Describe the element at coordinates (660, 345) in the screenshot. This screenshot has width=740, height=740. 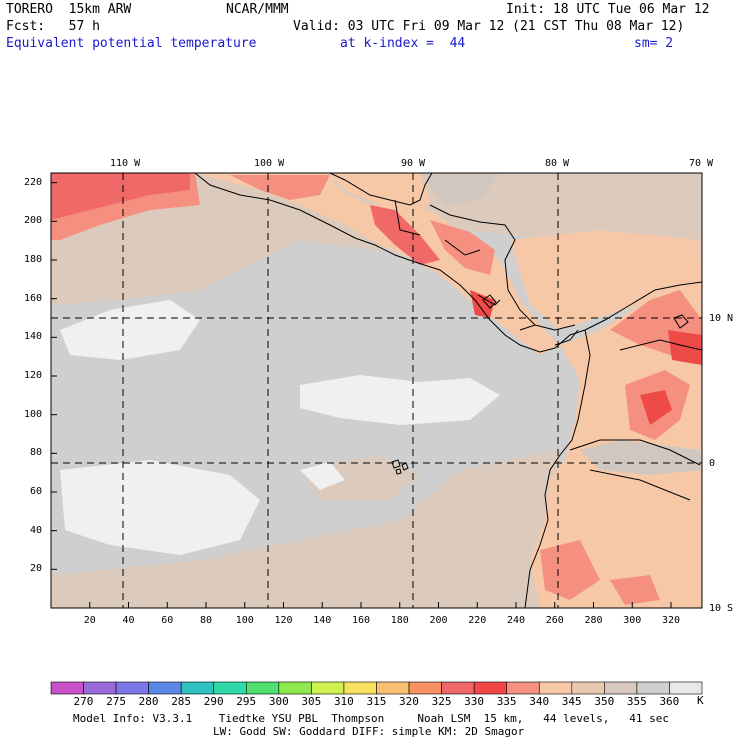
I see `border-colombia-venezuela` at that location.